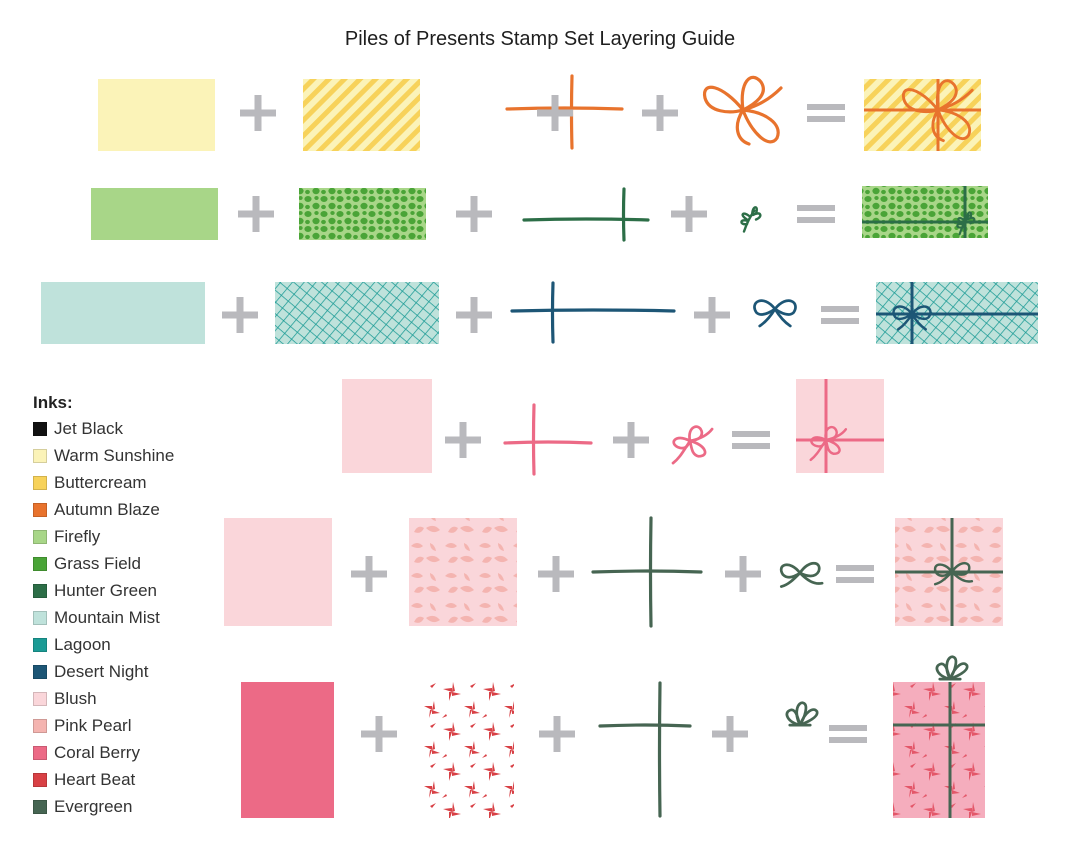 Image resolution: width=1080 pixels, height=845 pixels. I want to click on ink-item: Hunter Green, so click(103, 590).